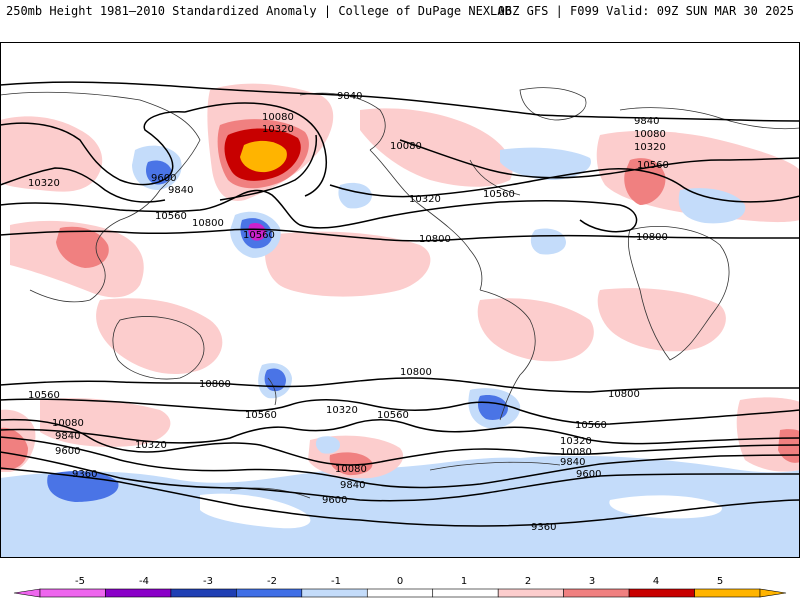  I want to click on neutral-southern-gap, so click(255, 511).